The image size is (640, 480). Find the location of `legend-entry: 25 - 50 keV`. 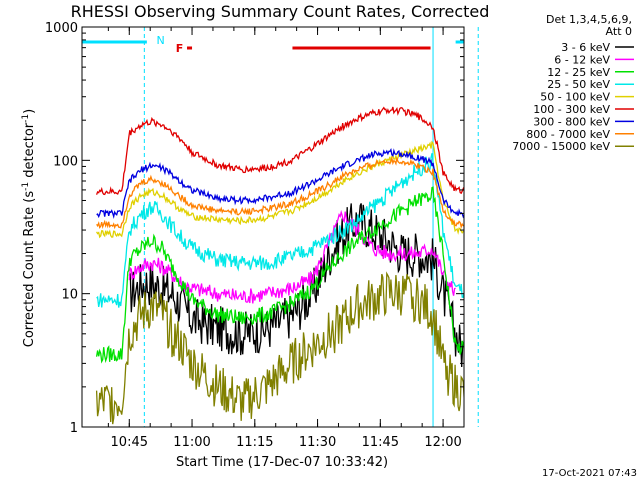

legend-entry: 25 - 50 keV is located at coordinates (578, 84).